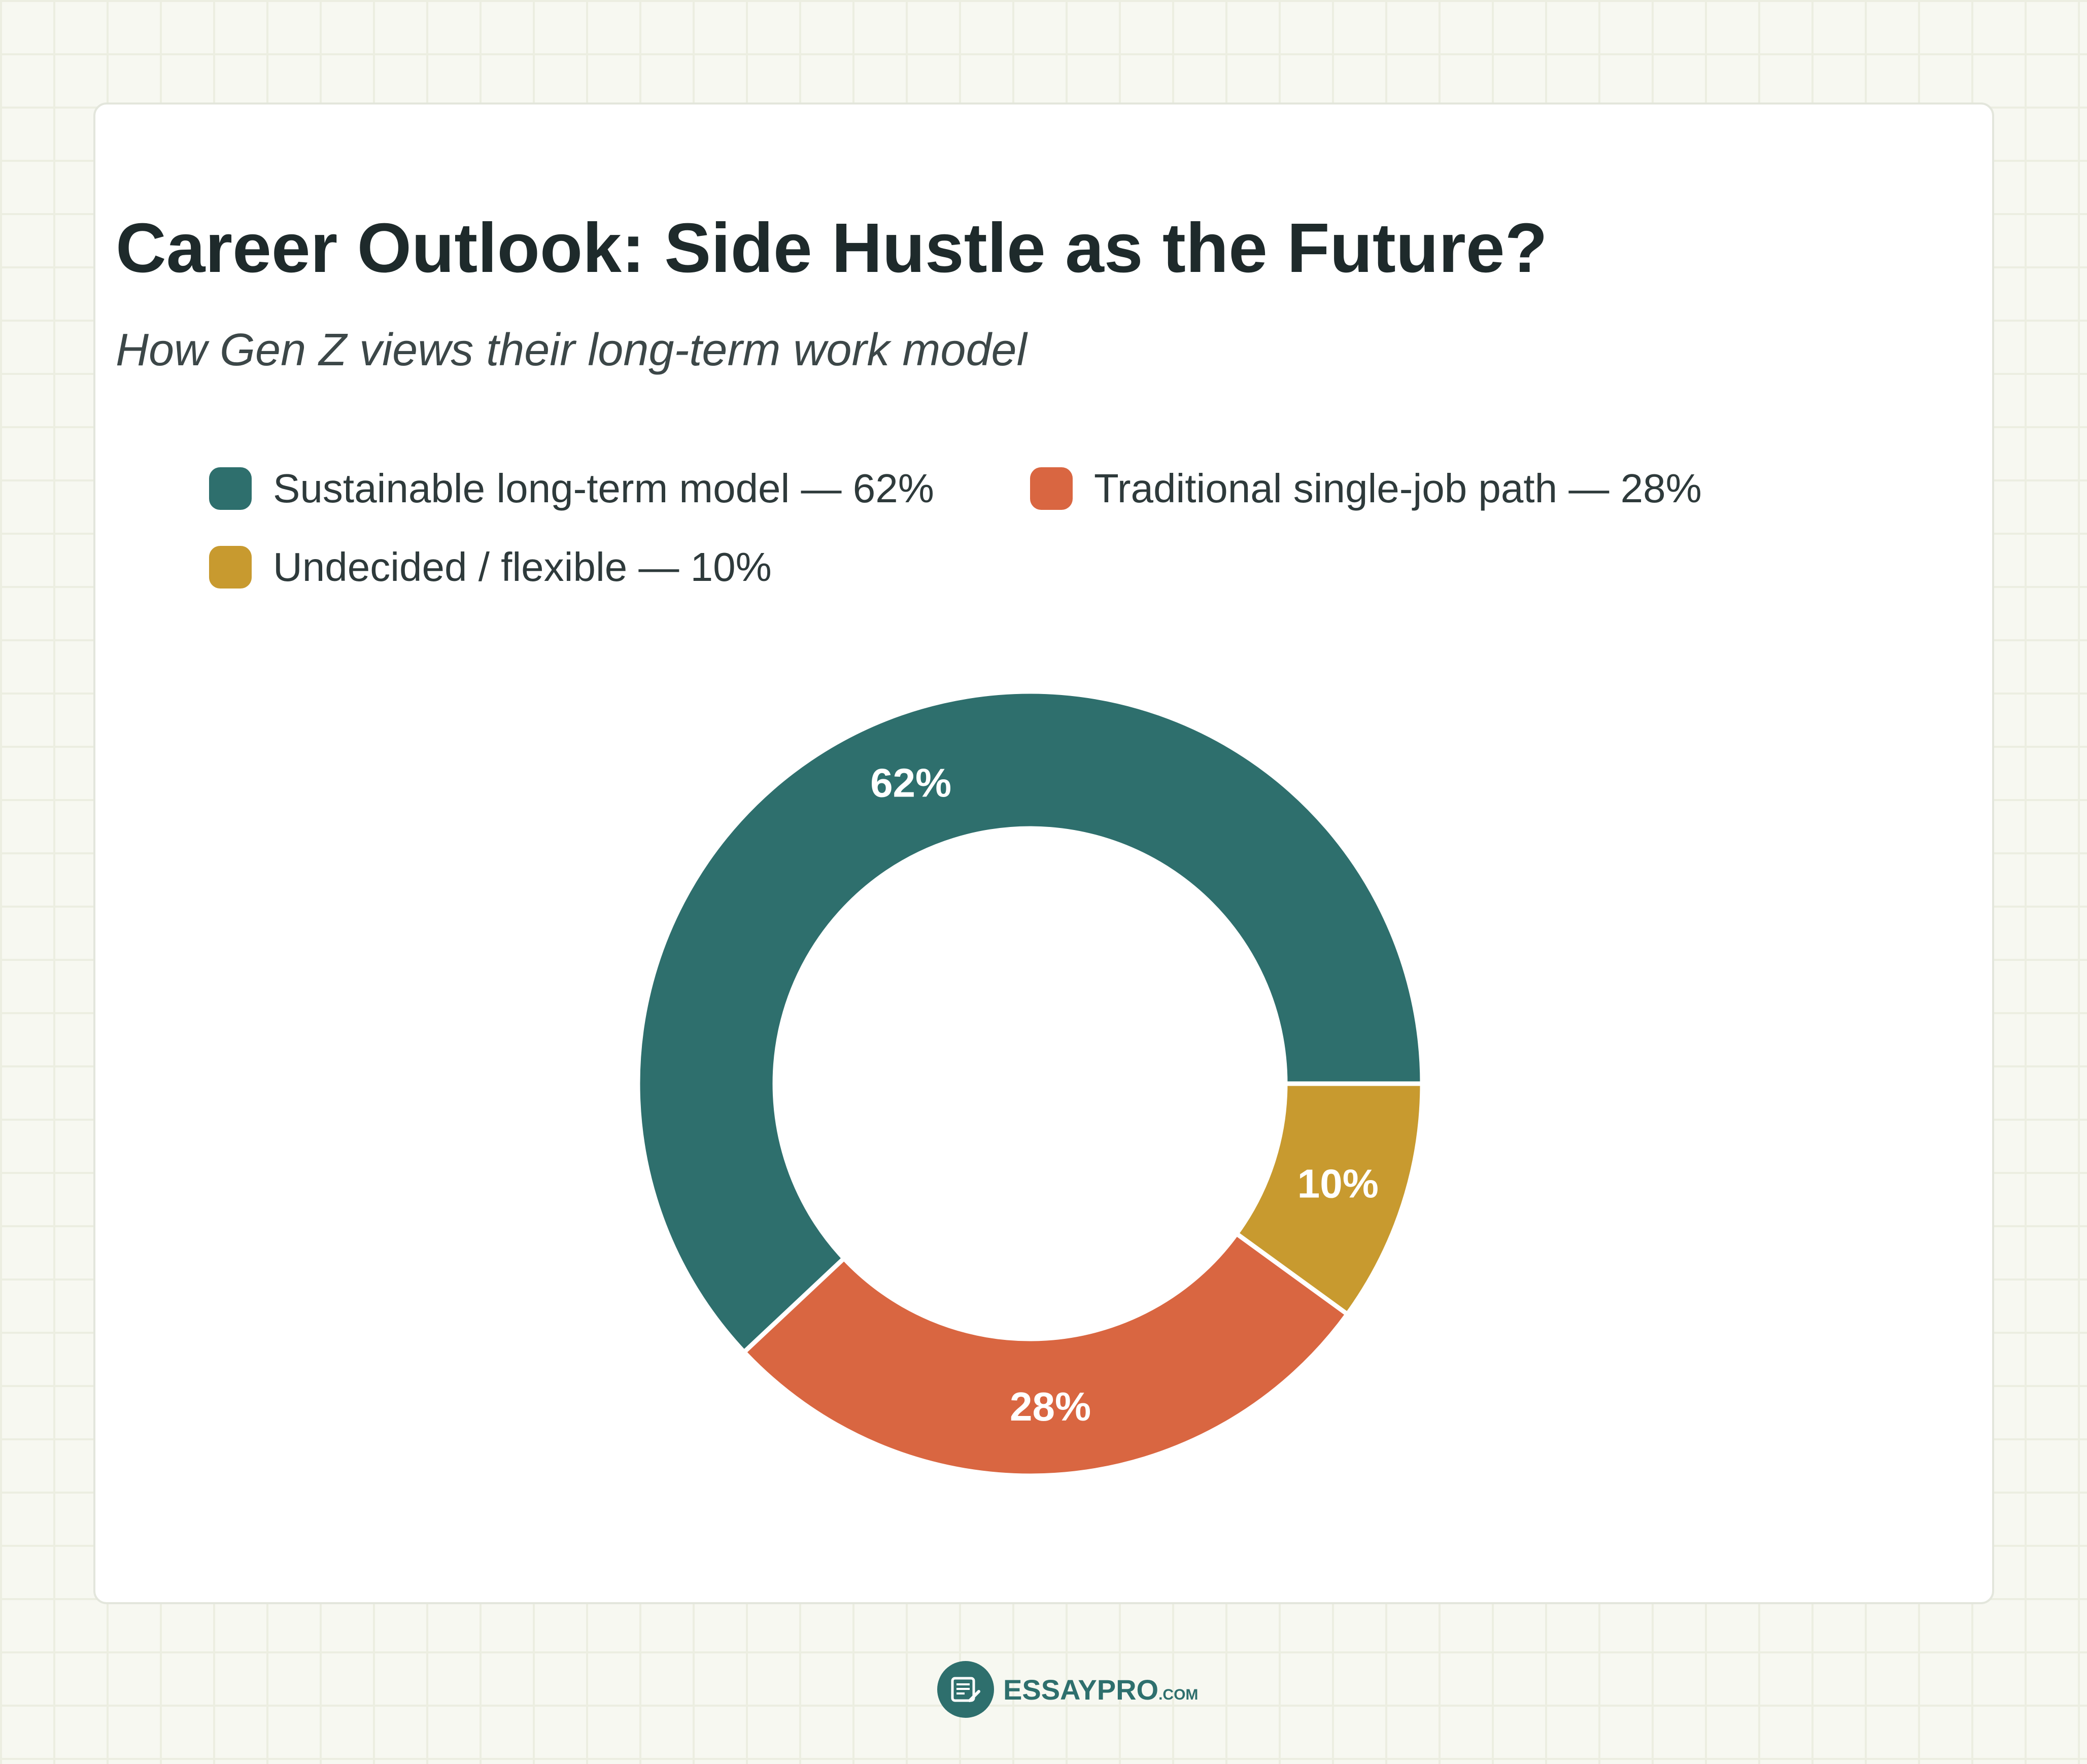 Image resolution: width=2087 pixels, height=1764 pixels. Describe the element at coordinates (1178, 1694) in the screenshot. I see `logo-tld: .COM` at that location.